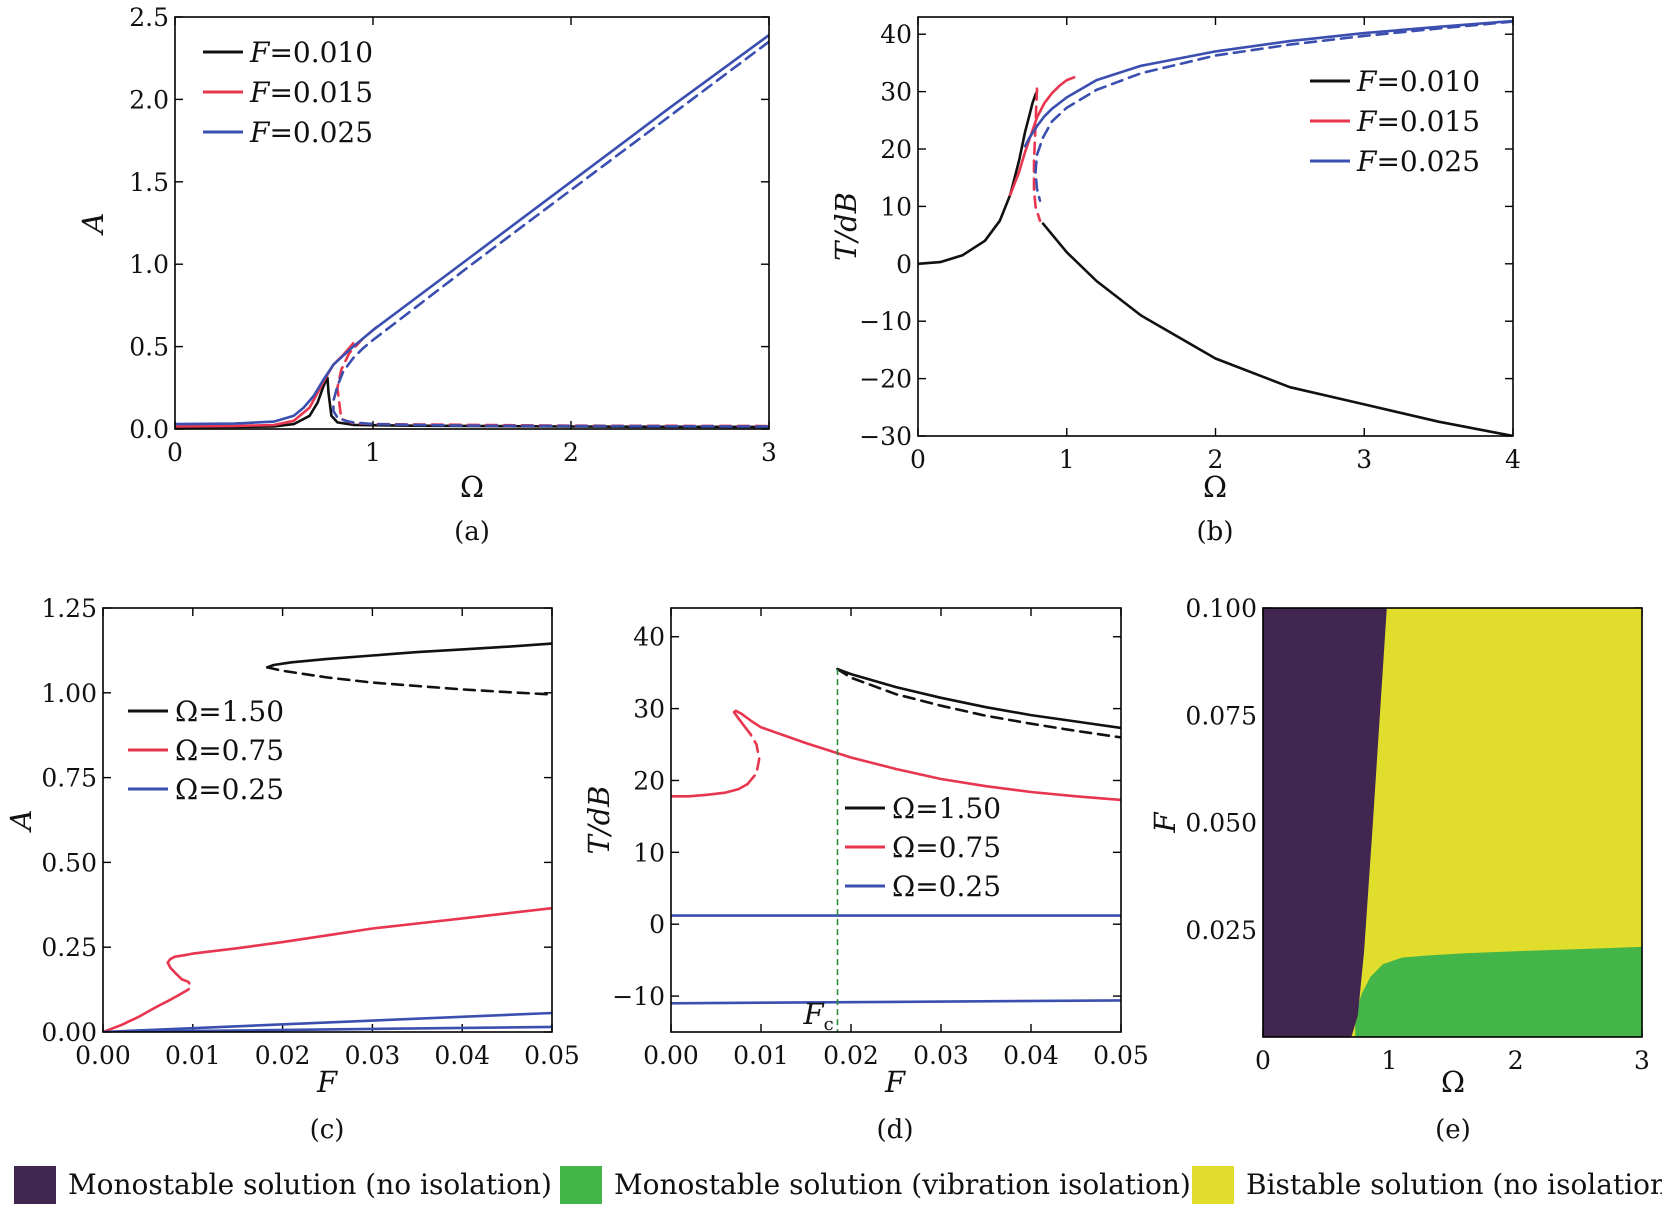  Describe the element at coordinates (1221, 823) in the screenshot. I see `y-tick-label: 0.050` at that location.